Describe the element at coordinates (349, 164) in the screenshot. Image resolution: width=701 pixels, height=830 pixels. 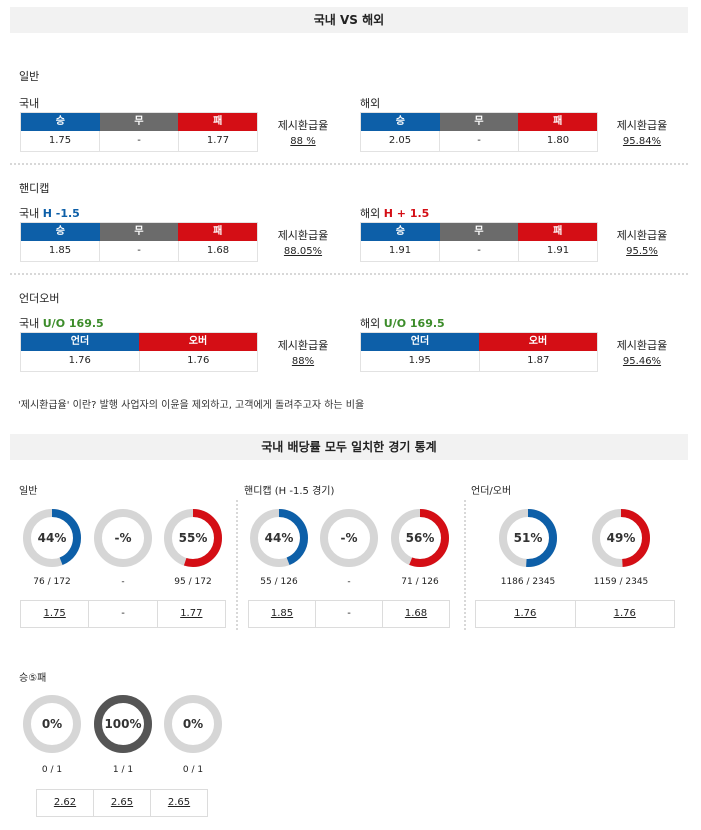
I see `divider` at that location.